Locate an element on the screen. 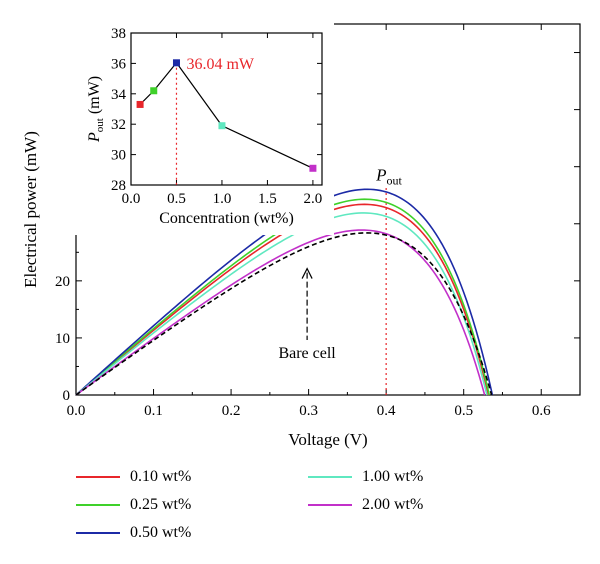  inset-x-tick-label: 1.0 is located at coordinates (222, 199).